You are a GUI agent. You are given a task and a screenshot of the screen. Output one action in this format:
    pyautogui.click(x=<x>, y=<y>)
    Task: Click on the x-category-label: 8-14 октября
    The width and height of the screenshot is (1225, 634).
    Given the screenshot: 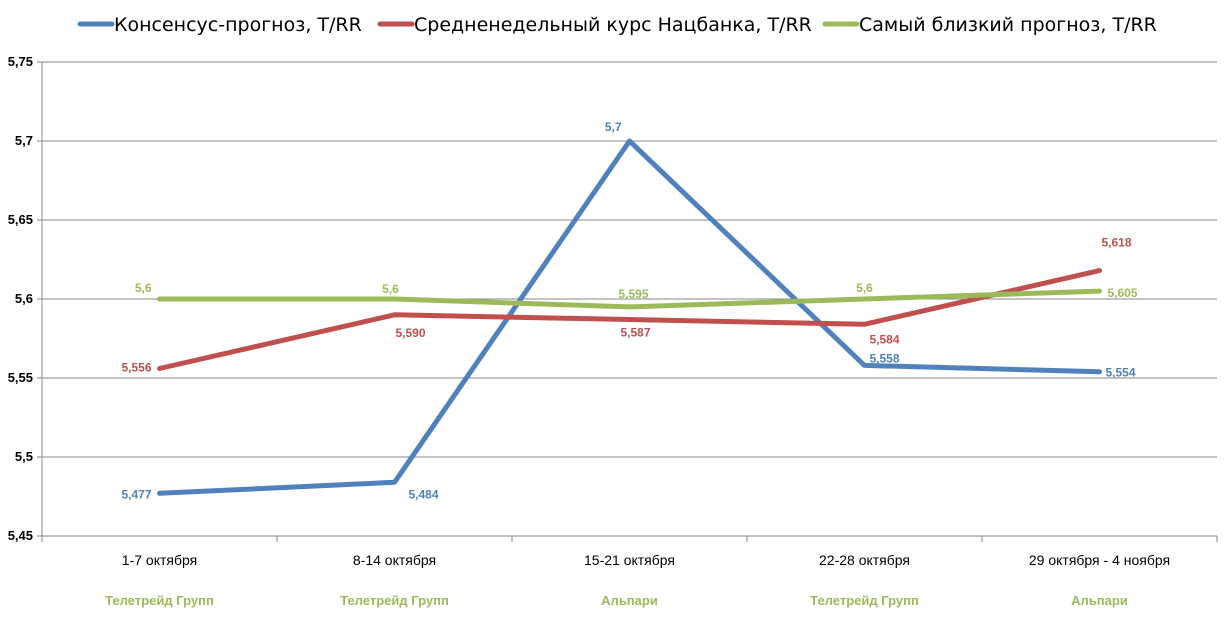 What is the action you would take?
    pyautogui.click(x=394, y=560)
    